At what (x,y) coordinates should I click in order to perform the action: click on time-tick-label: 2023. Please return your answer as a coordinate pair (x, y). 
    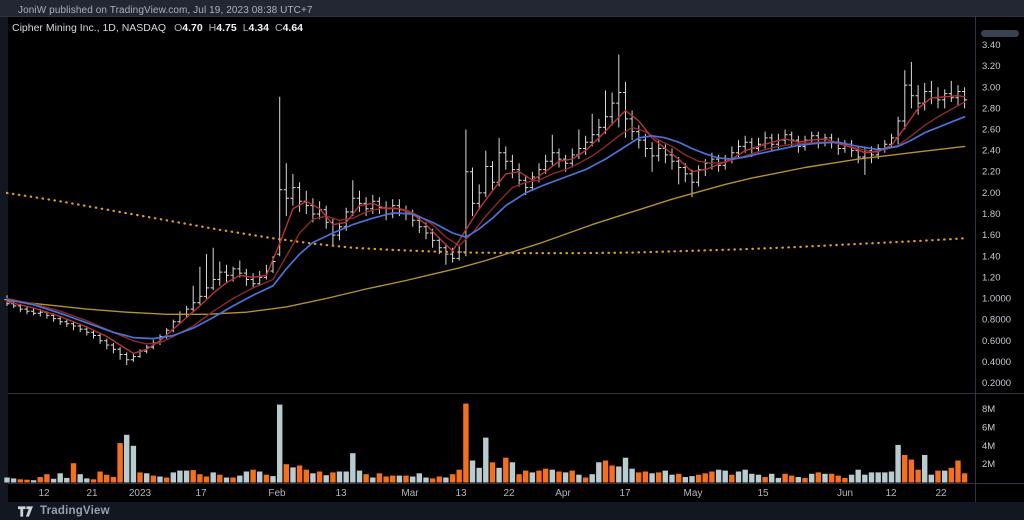
    Looking at the image, I should click on (140, 493).